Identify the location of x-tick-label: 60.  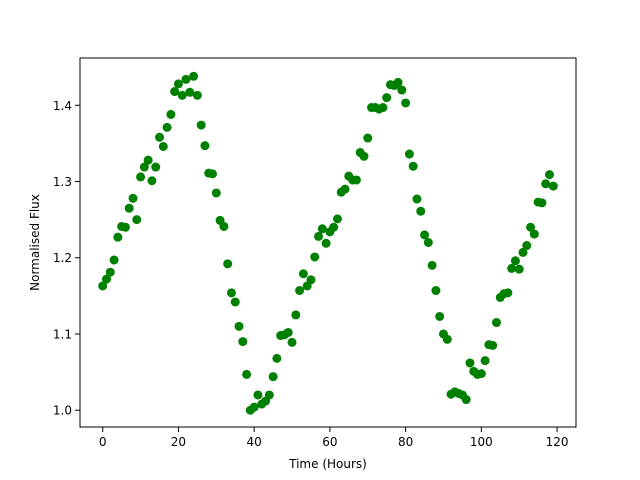
(329, 442).